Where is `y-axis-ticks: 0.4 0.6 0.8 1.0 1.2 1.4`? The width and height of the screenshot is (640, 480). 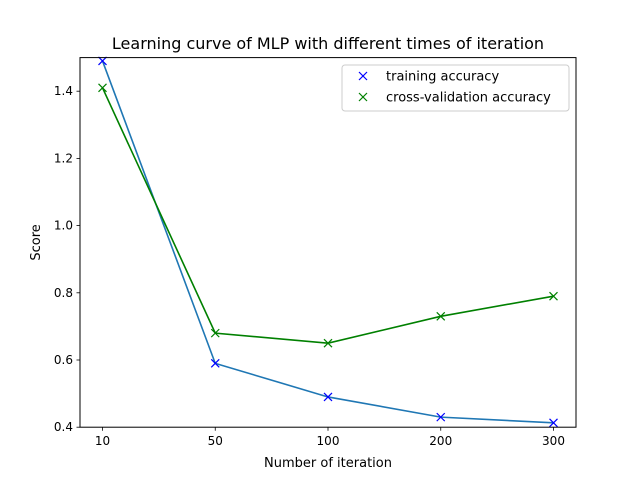 y-axis-ticks: 0.4 0.6 0.8 1.0 1.2 1.4 is located at coordinates (67, 259).